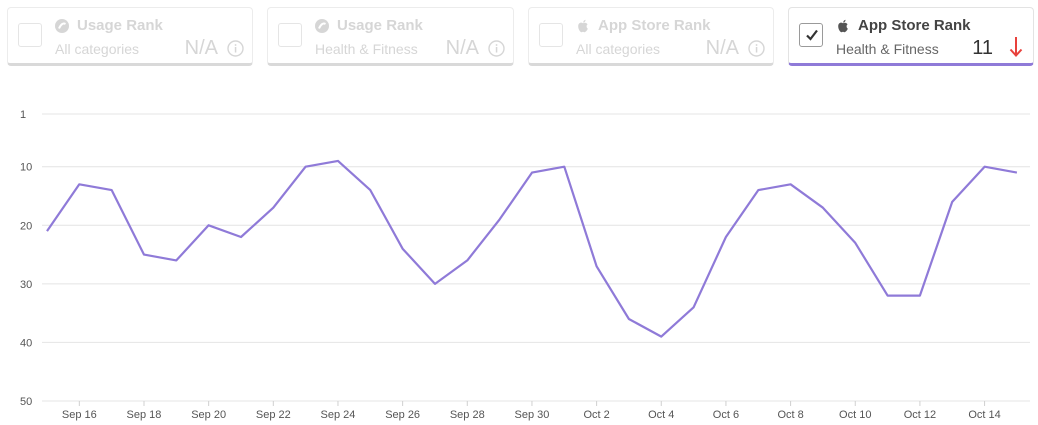 This screenshot has width=1038, height=425. Describe the element at coordinates (290, 35) in the screenshot. I see `checkbox-usage-rank-health` at that location.